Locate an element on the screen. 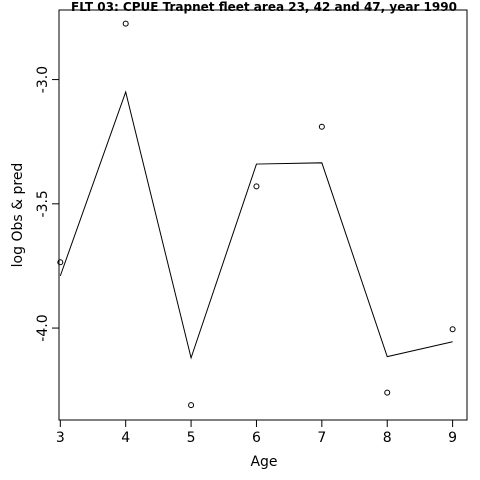 The height and width of the screenshot is (480, 480). x-tick-label: 8 is located at coordinates (387, 438).